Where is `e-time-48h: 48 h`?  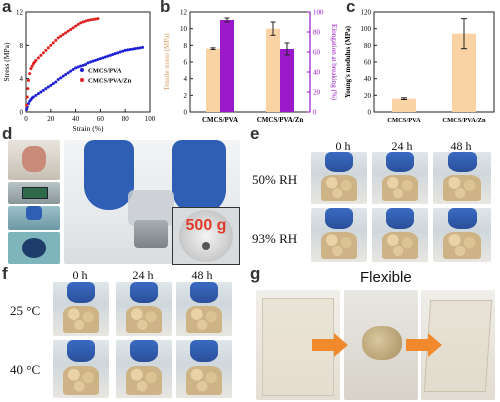
e-time-48h: 48 h is located at coordinates (461, 146).